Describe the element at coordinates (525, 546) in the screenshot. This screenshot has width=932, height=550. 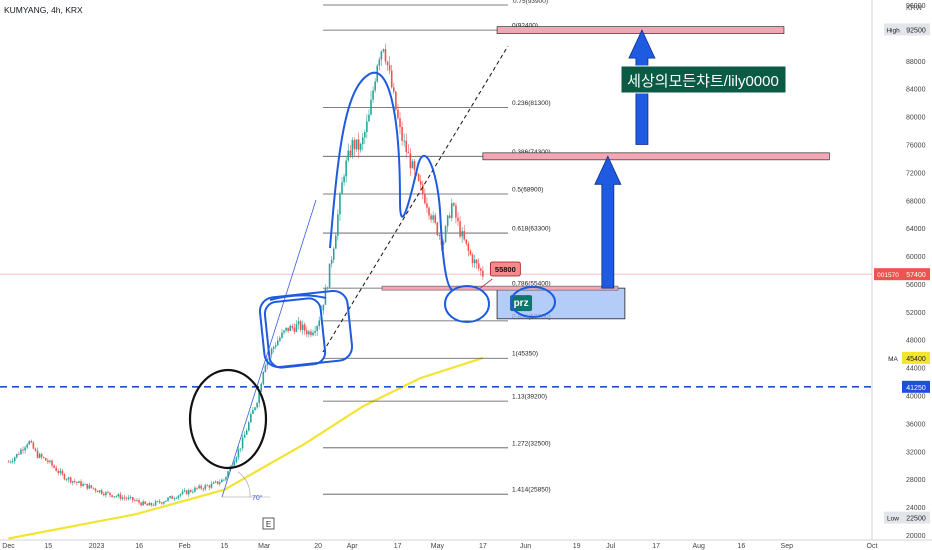
I see `x-tick-label: Jun` at that location.